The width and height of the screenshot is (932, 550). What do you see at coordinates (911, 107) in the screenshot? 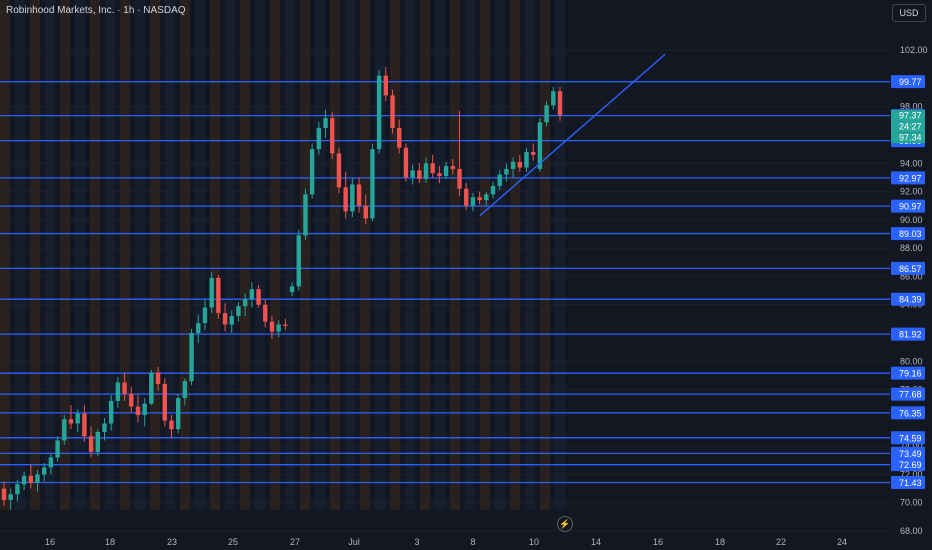
I see `price-tick-label: 98.00` at bounding box center [911, 107].